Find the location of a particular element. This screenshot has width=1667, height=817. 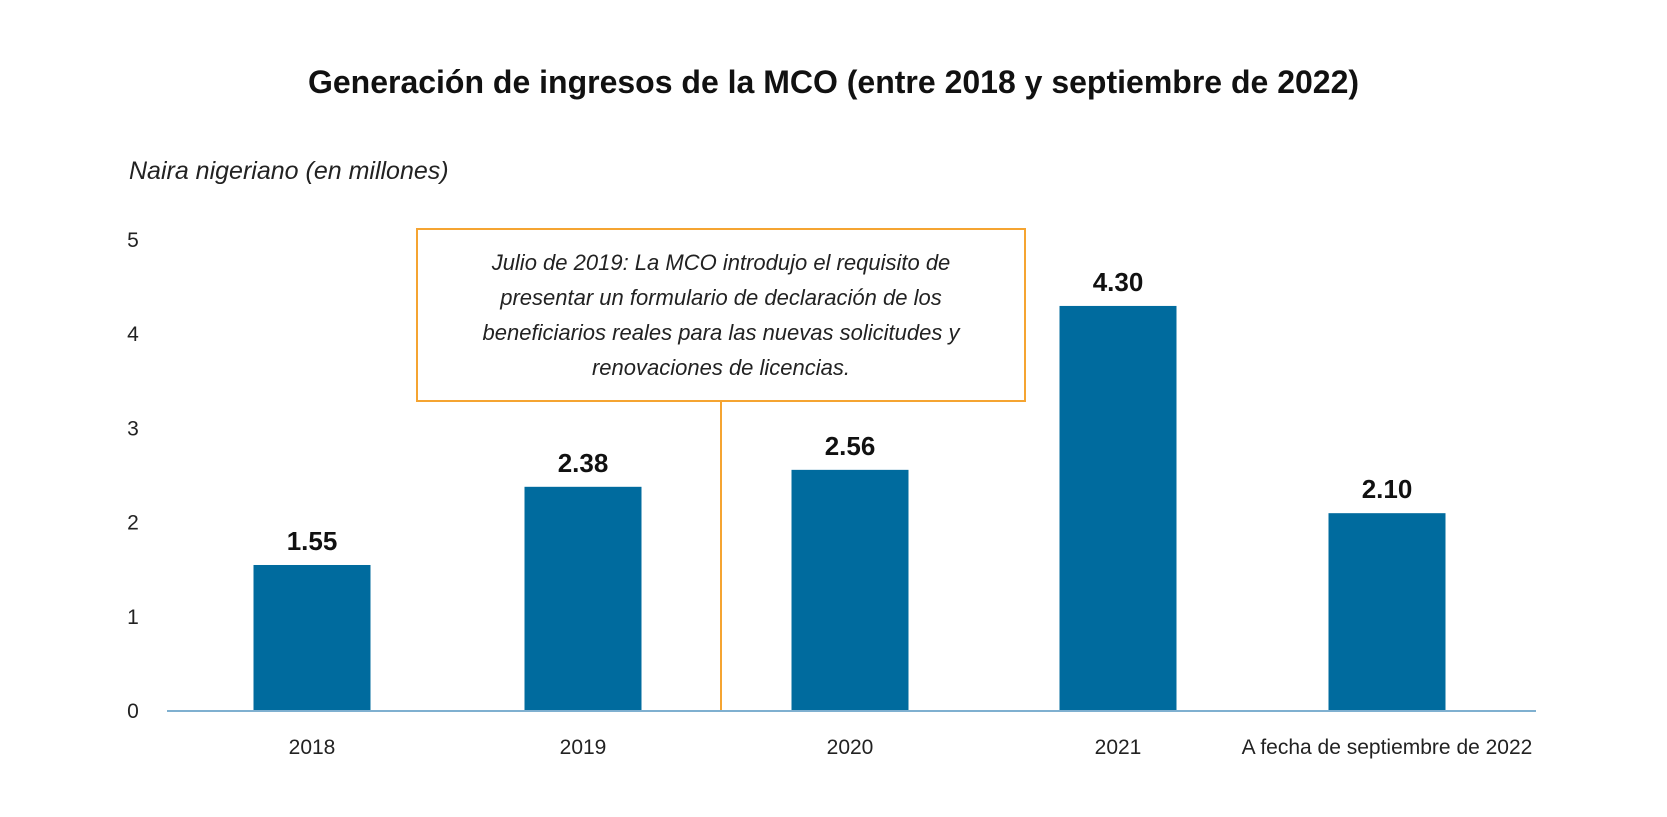

x-tick-label: A fecha de septiembre de 2022 is located at coordinates (1387, 747).